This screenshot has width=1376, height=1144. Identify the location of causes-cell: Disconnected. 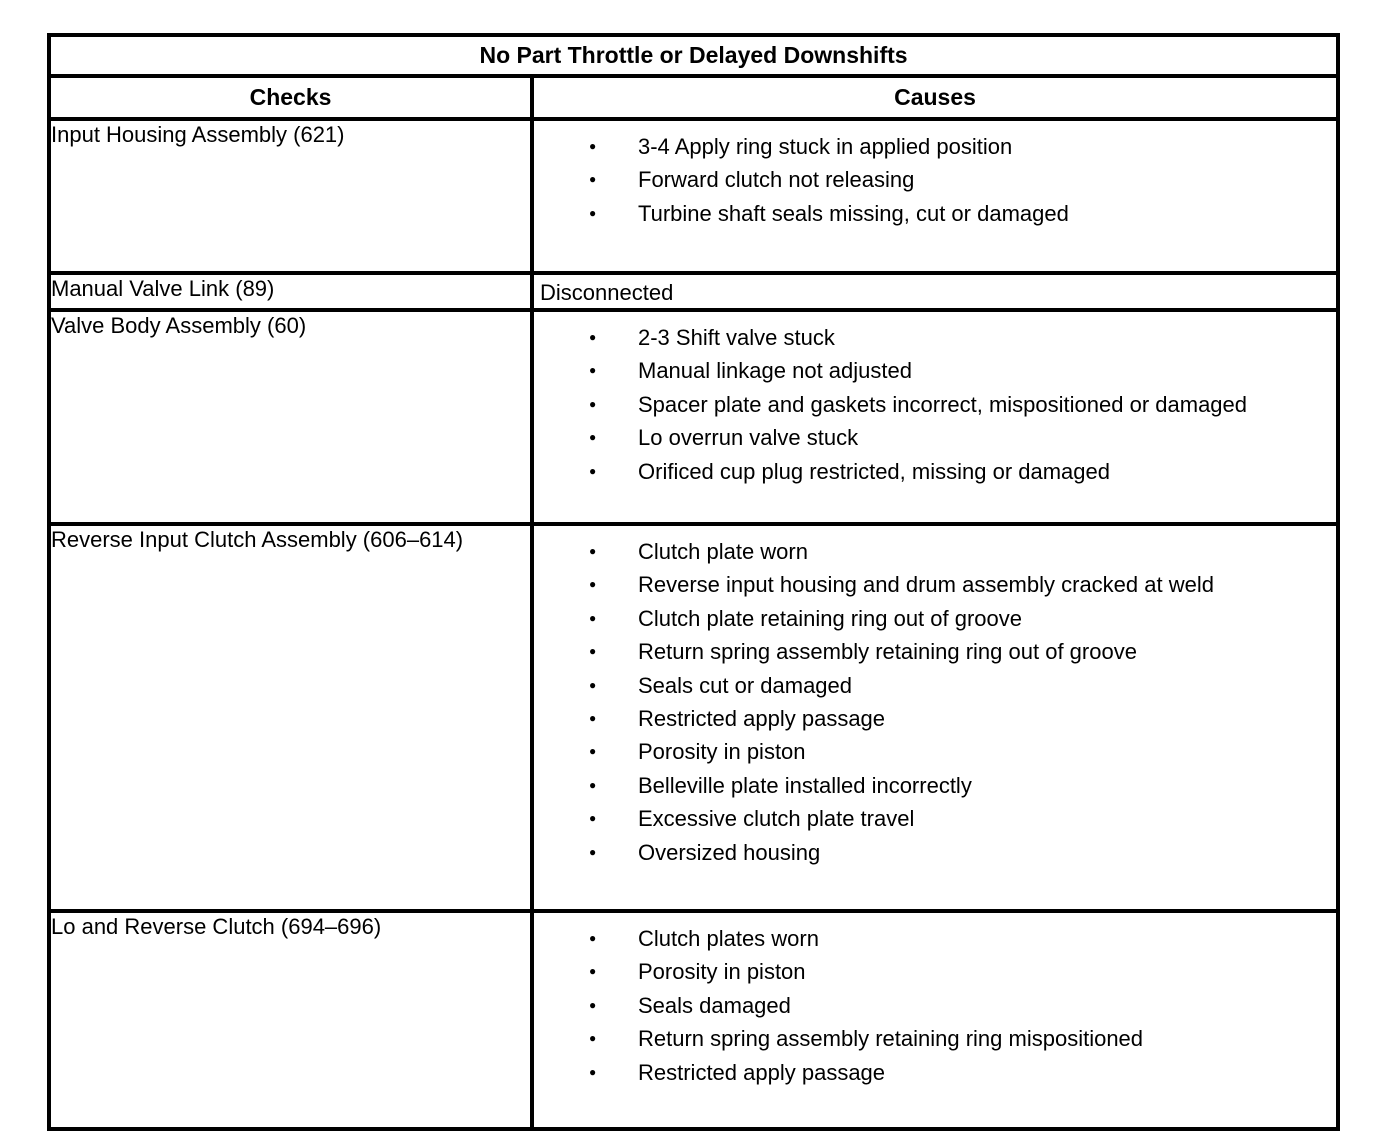
(935, 291).